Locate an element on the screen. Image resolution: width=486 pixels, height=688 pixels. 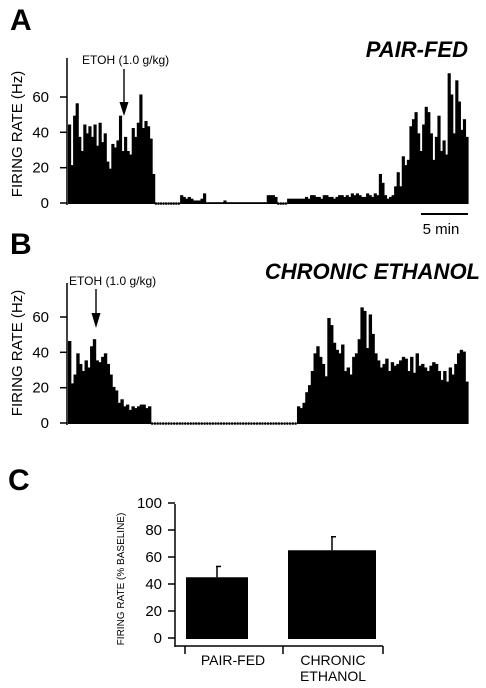
panel-b-tick-label: 60 is located at coordinates (40, 317).